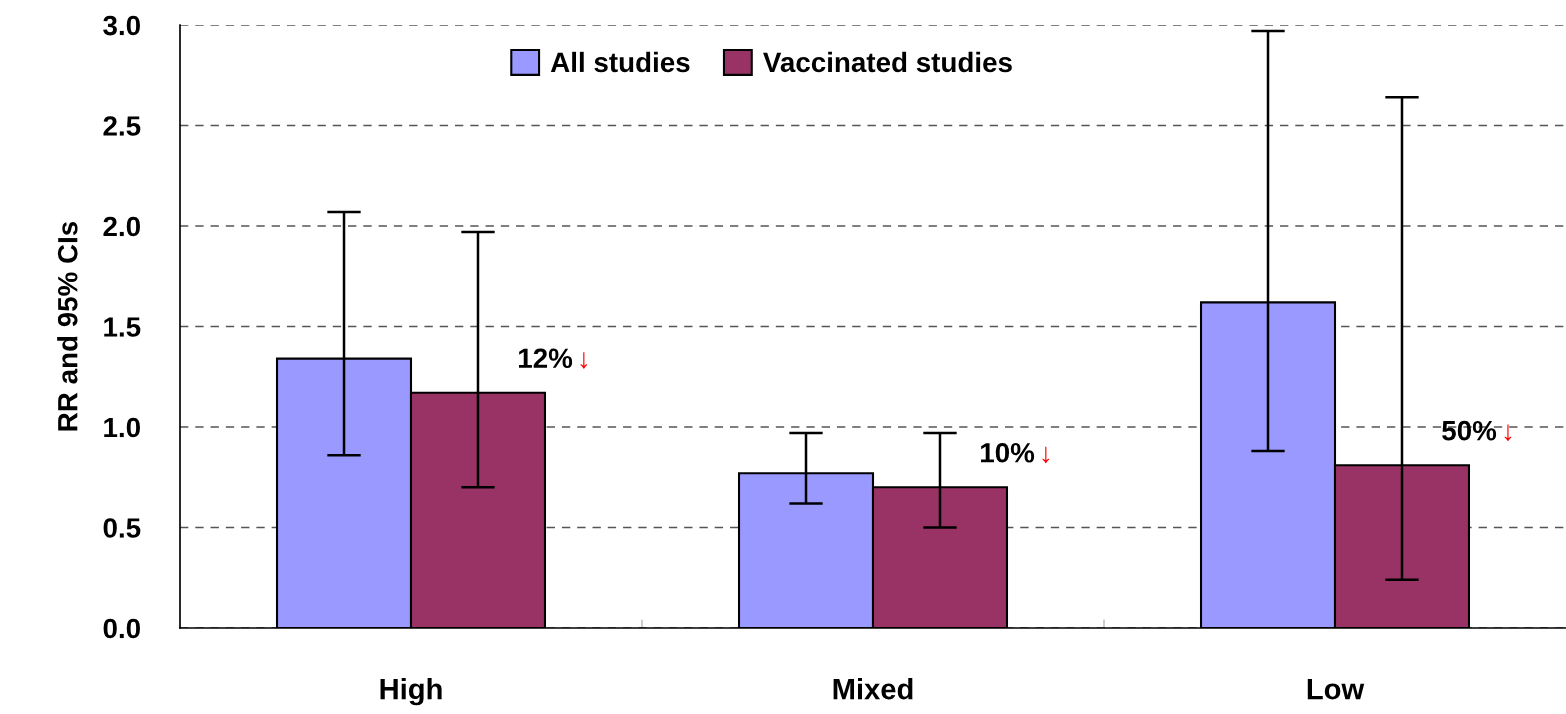 This screenshot has height=714, width=1566. Describe the element at coordinates (553, 358) in the screenshot. I see `annotation: 12%↓` at that location.